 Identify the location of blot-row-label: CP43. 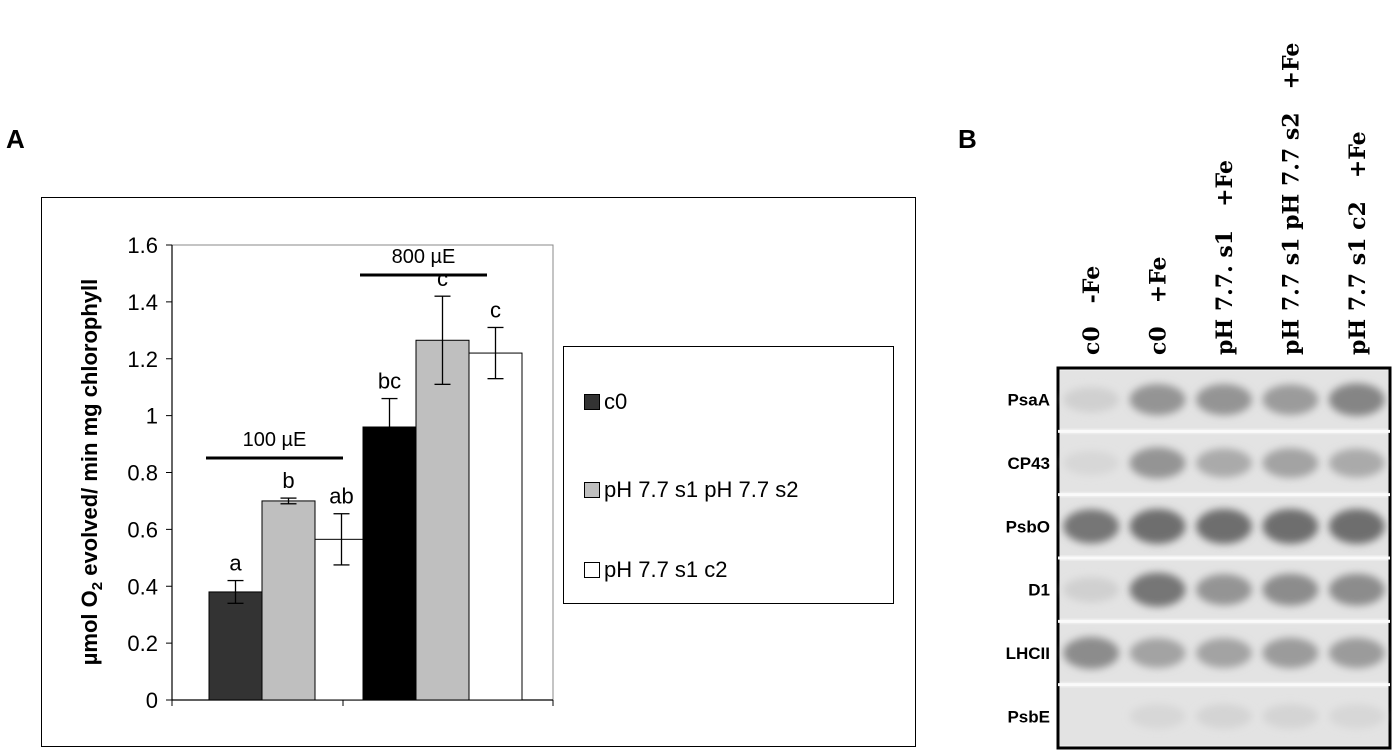
(1028, 463).